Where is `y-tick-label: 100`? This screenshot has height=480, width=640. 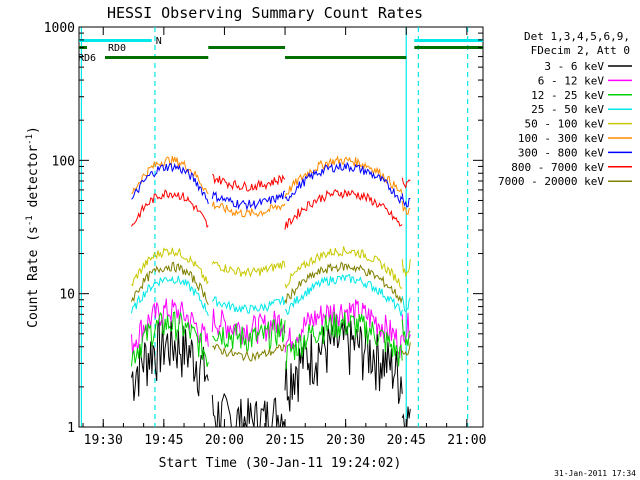
y-tick-label: 100 is located at coordinates (63, 161).